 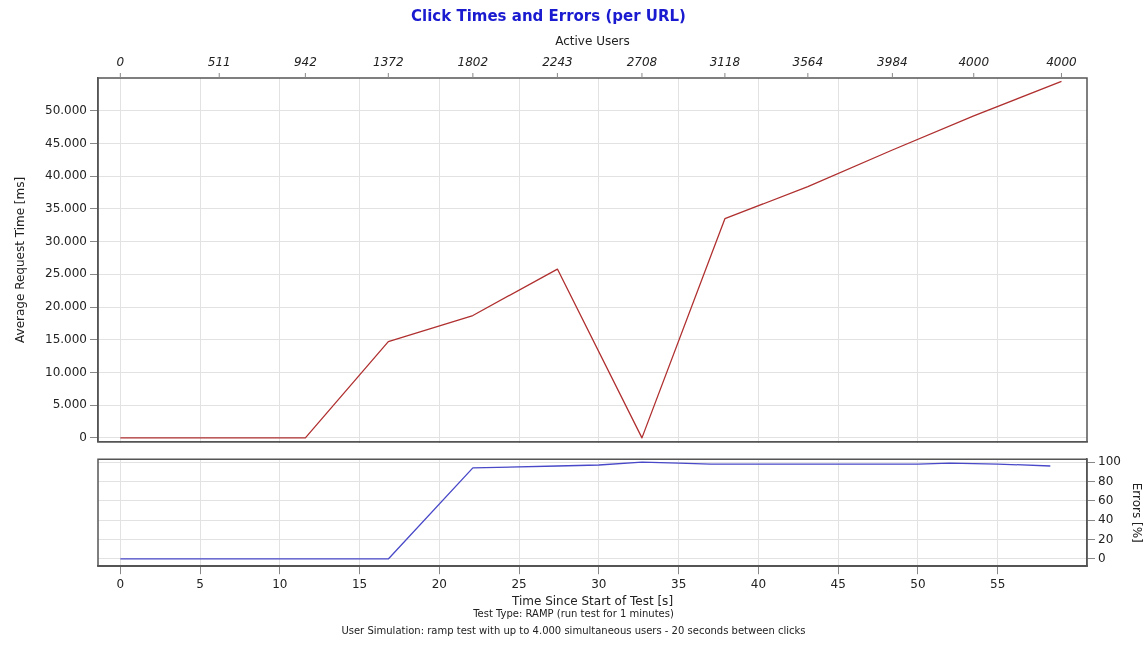 I want to click on x-tick-label: 50, so click(x=918, y=583).